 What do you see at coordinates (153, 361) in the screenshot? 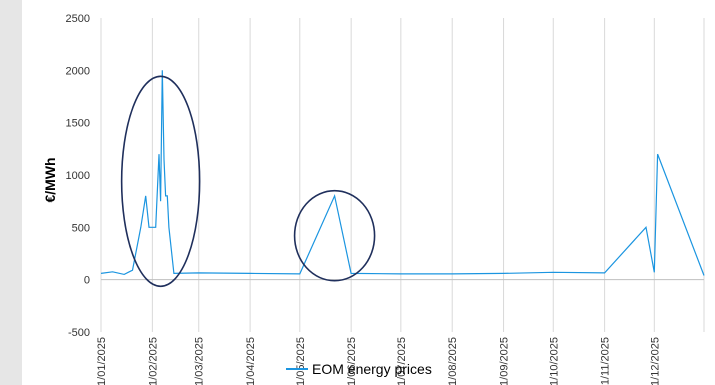
I see `x-tick-label: 01/02/2025` at bounding box center [153, 361].